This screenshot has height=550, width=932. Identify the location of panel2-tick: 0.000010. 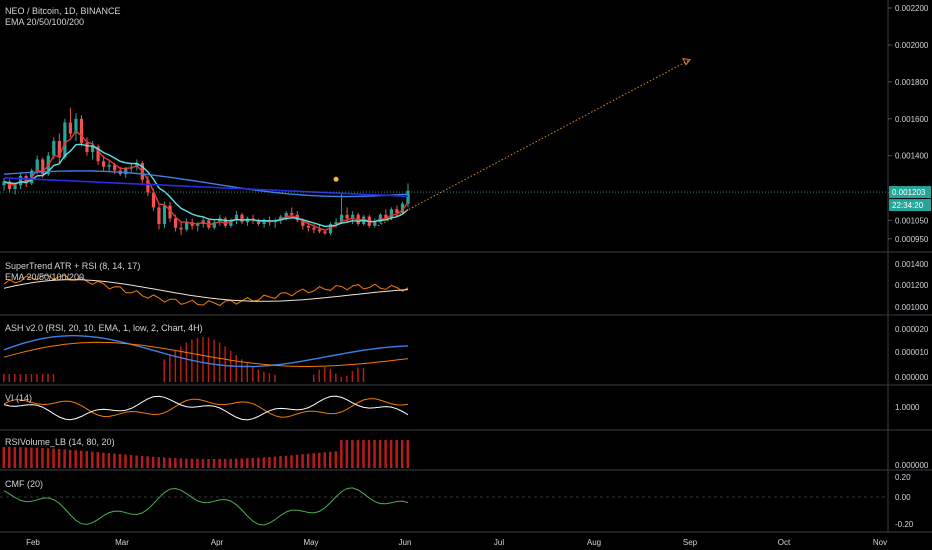
(912, 352).